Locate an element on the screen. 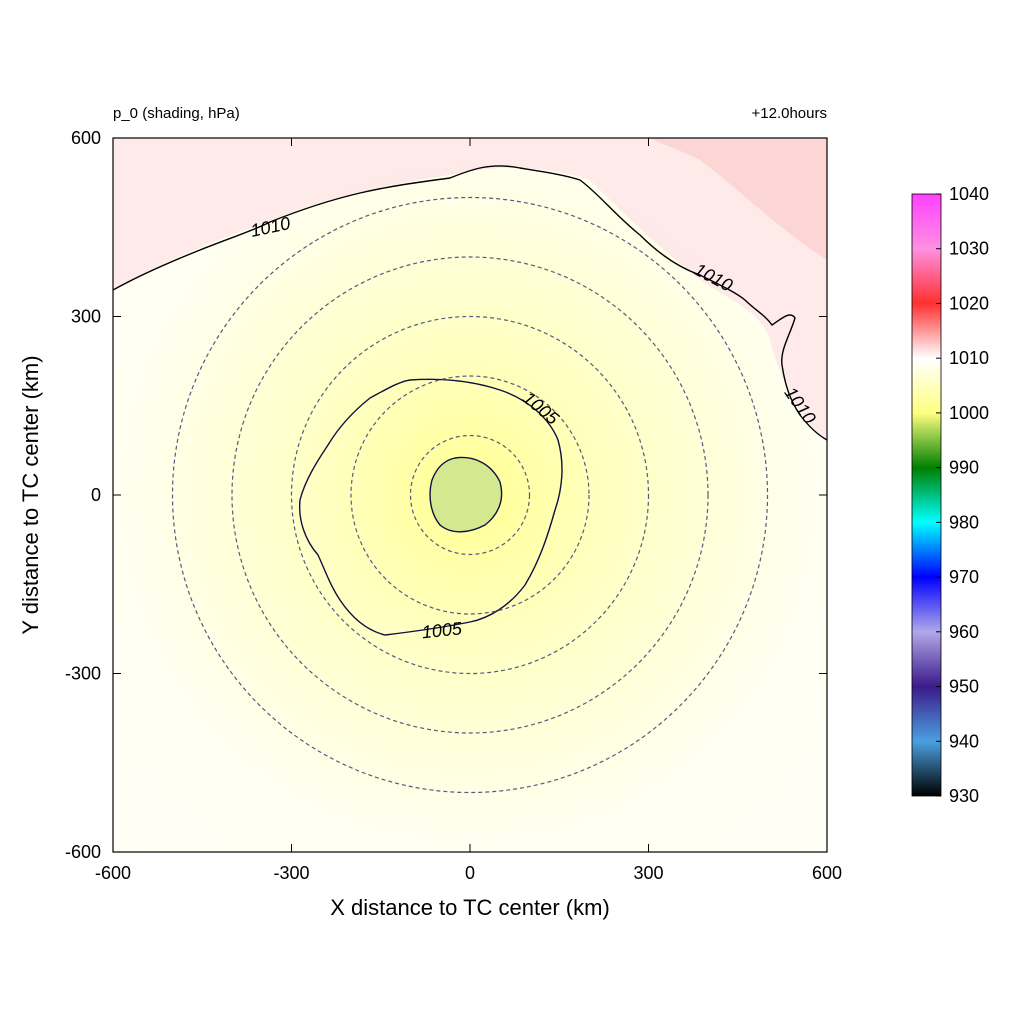  colorbar-tick-label: 980 is located at coordinates (964, 522).